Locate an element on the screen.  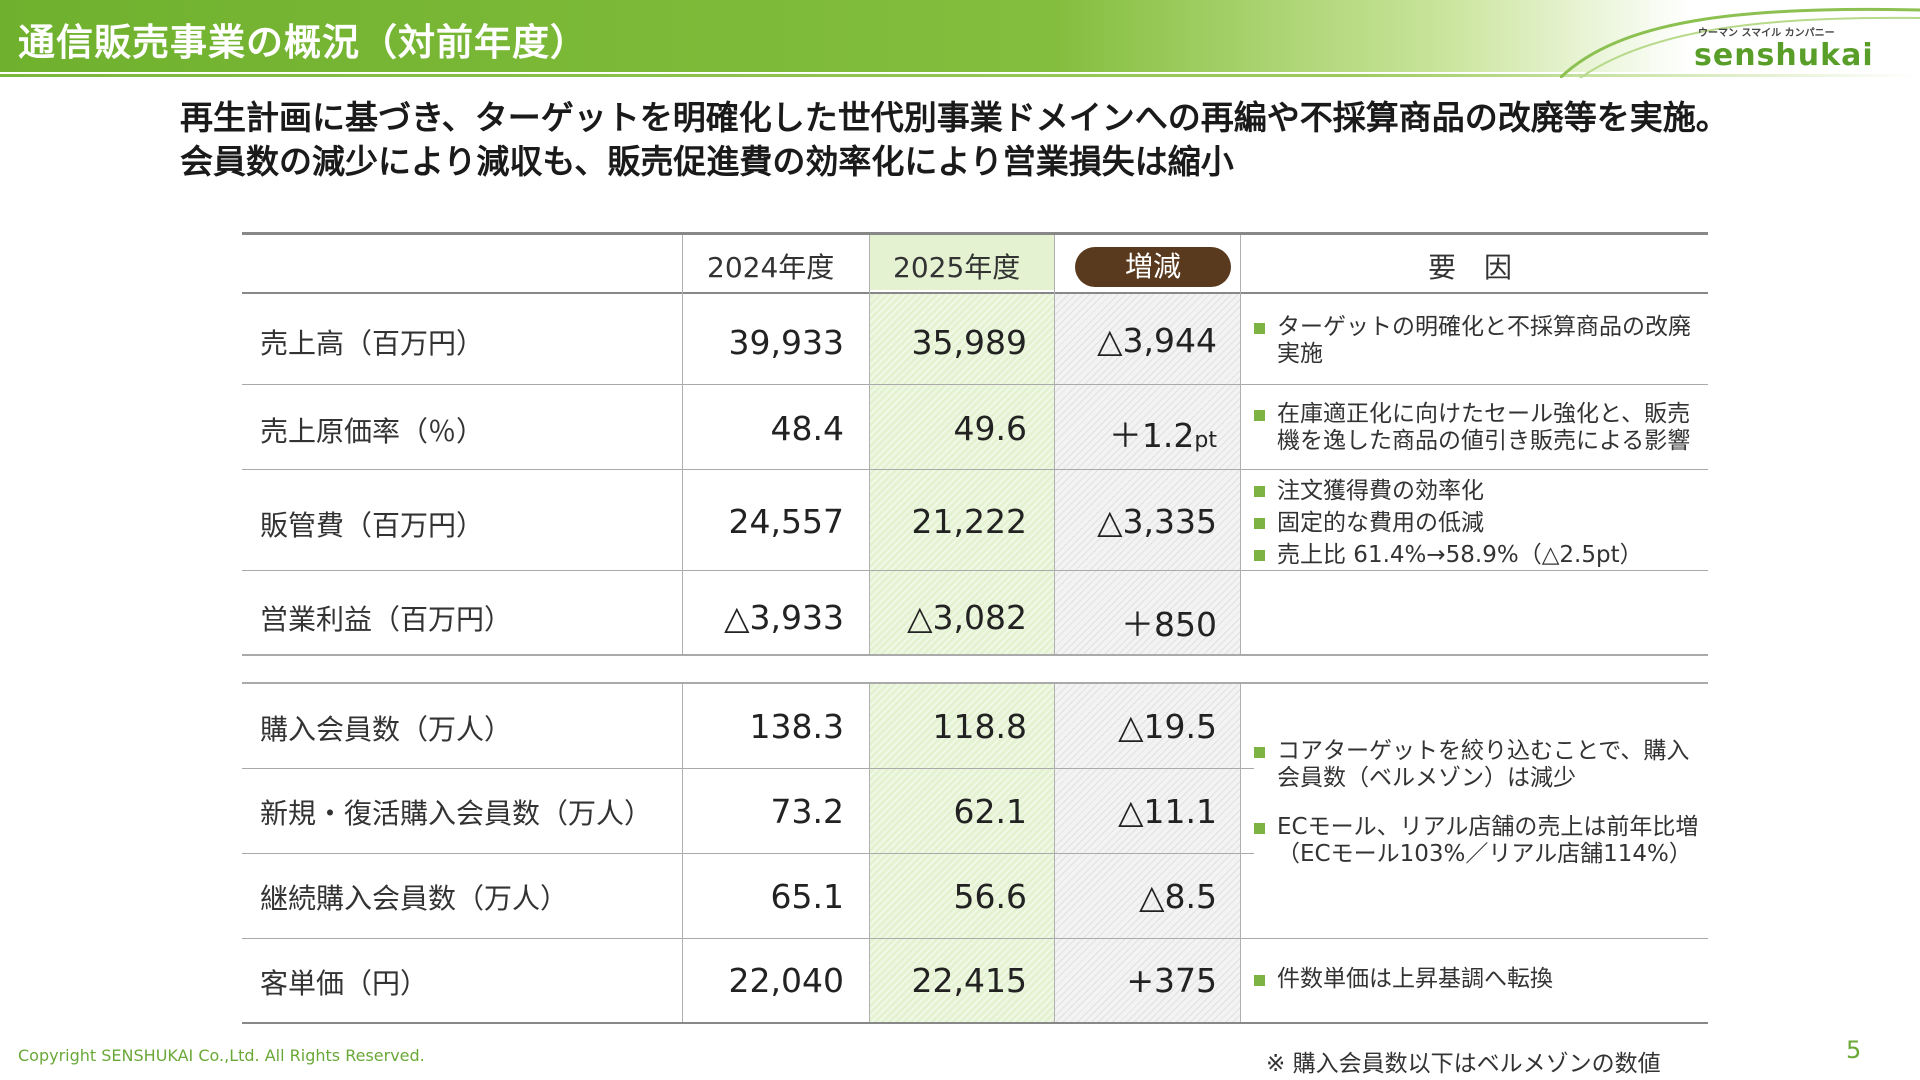
factors-sales: ターゲットの明確化と不採算商品の改廃実施 is located at coordinates (1481, 341).